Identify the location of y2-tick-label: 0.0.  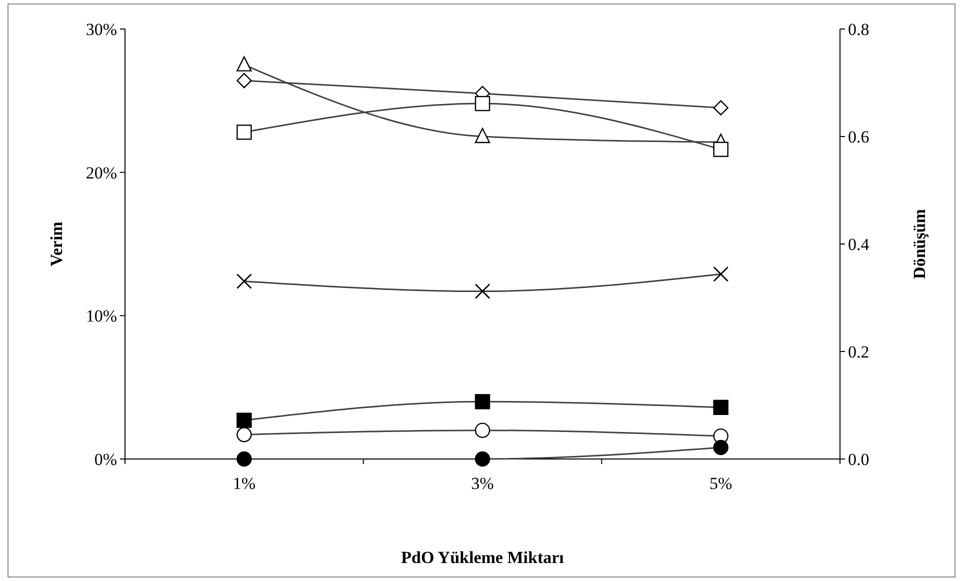
(859, 459).